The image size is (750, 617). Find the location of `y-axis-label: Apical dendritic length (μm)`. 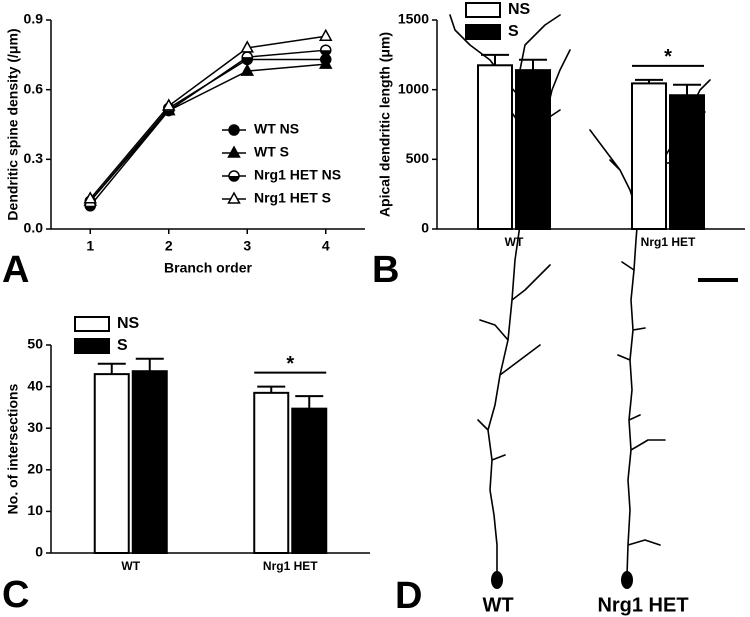

y-axis-label: Apical dendritic length (μm) is located at coordinates (385, 124).